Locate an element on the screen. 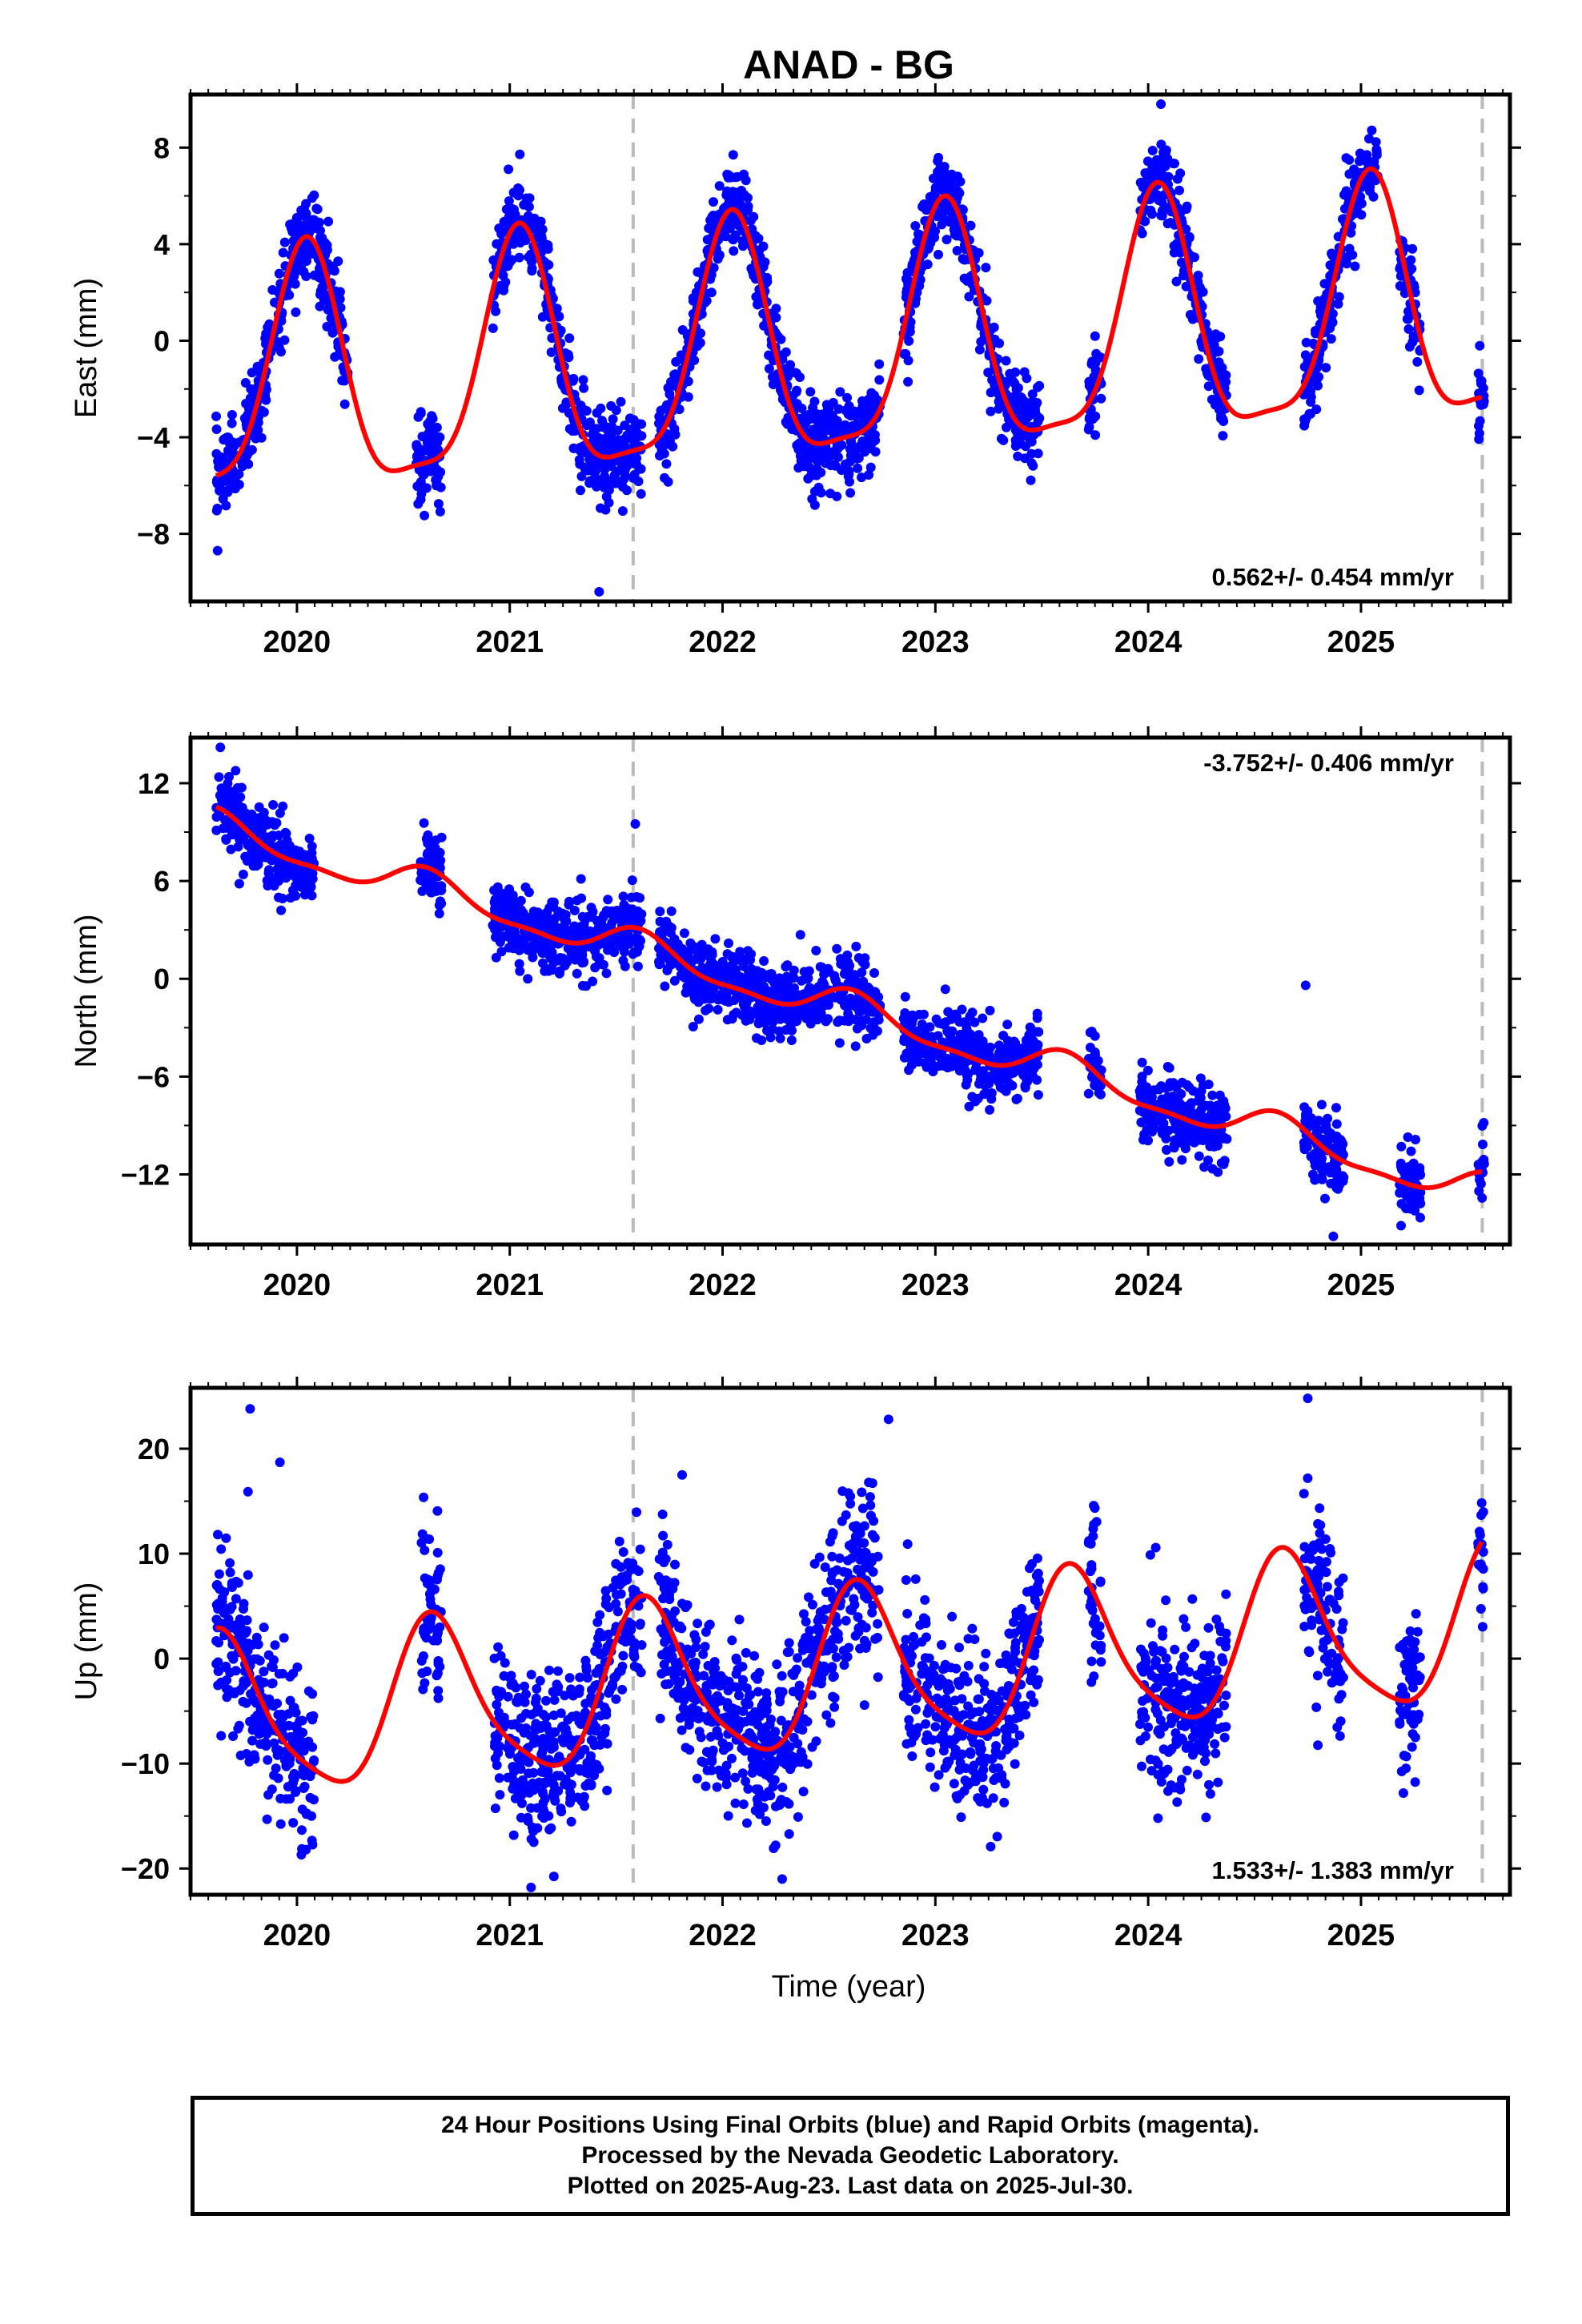  y-tick-label: 6 is located at coordinates (162, 881).